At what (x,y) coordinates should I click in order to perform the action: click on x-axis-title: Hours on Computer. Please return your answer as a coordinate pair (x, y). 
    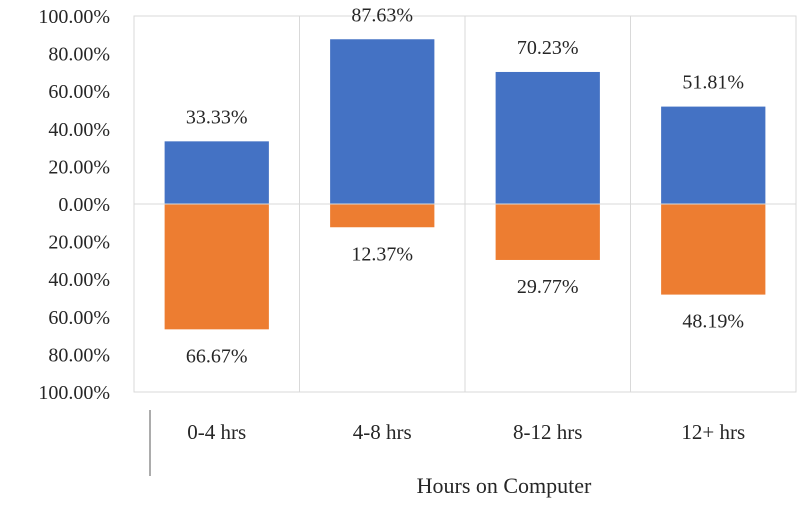
    Looking at the image, I should click on (504, 485).